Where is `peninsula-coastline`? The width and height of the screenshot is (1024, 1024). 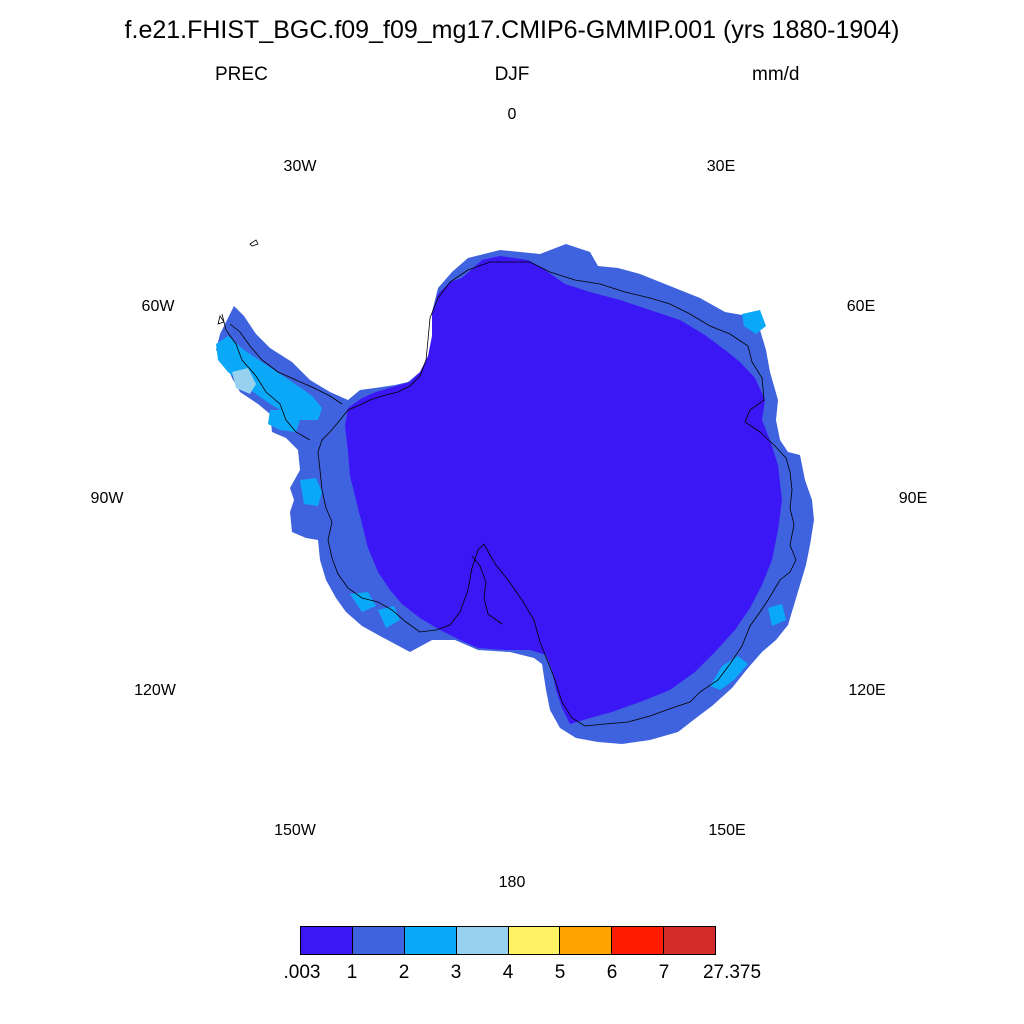 peninsula-coastline is located at coordinates (286, 364).